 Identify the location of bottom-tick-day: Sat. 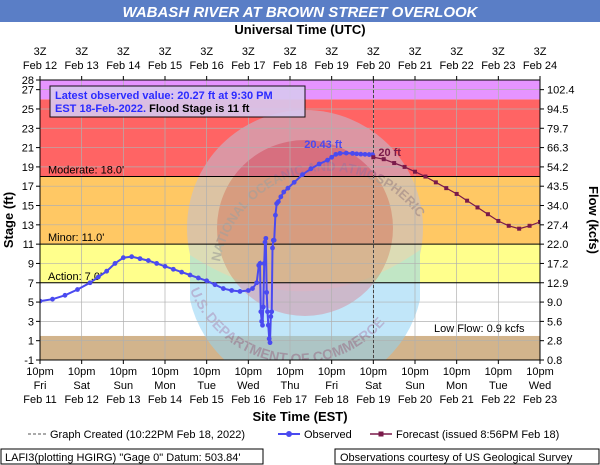
(81, 386).